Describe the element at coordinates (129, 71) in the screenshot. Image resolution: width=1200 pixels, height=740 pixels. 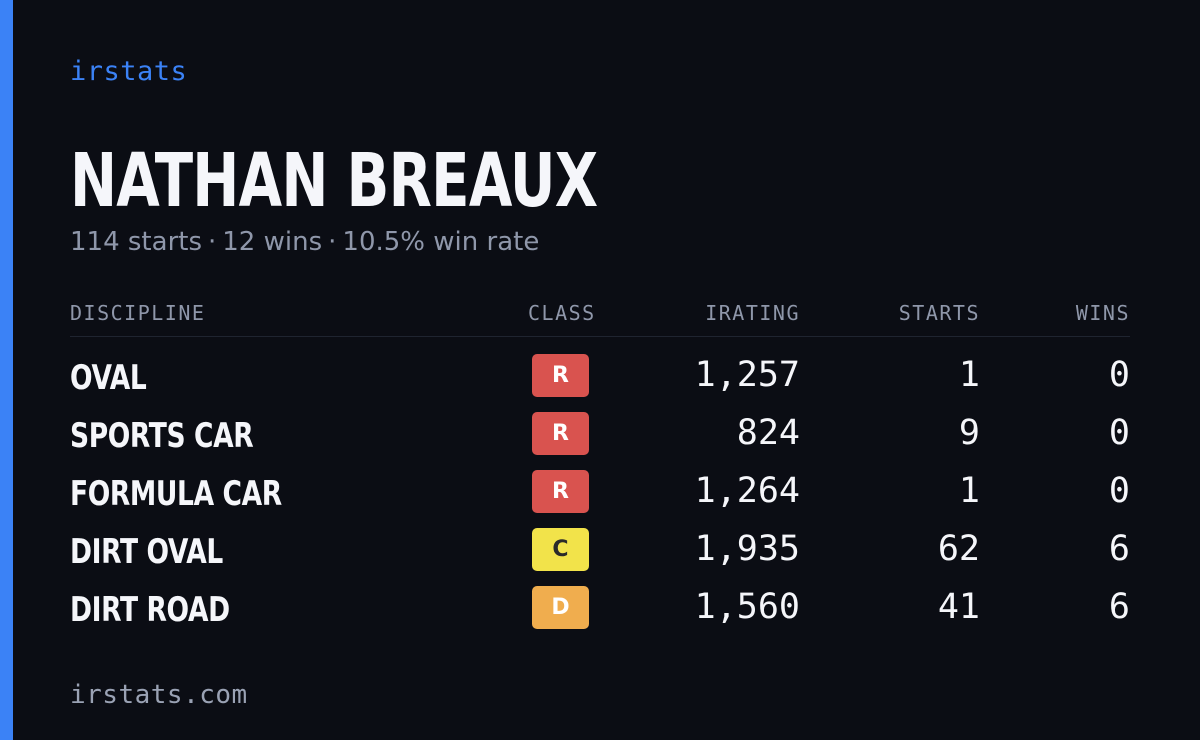
I see `brand-logo-text: irstats` at that location.